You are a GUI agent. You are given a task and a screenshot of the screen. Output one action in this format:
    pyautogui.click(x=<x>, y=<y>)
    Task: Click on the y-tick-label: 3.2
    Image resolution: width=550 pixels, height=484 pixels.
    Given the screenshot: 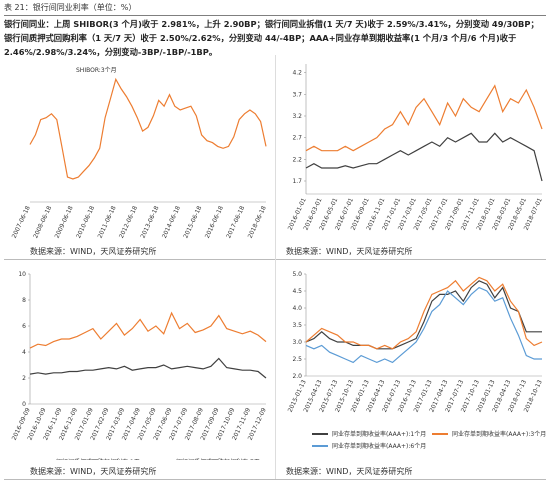 What is the action you would take?
    pyautogui.click(x=297, y=116)
    